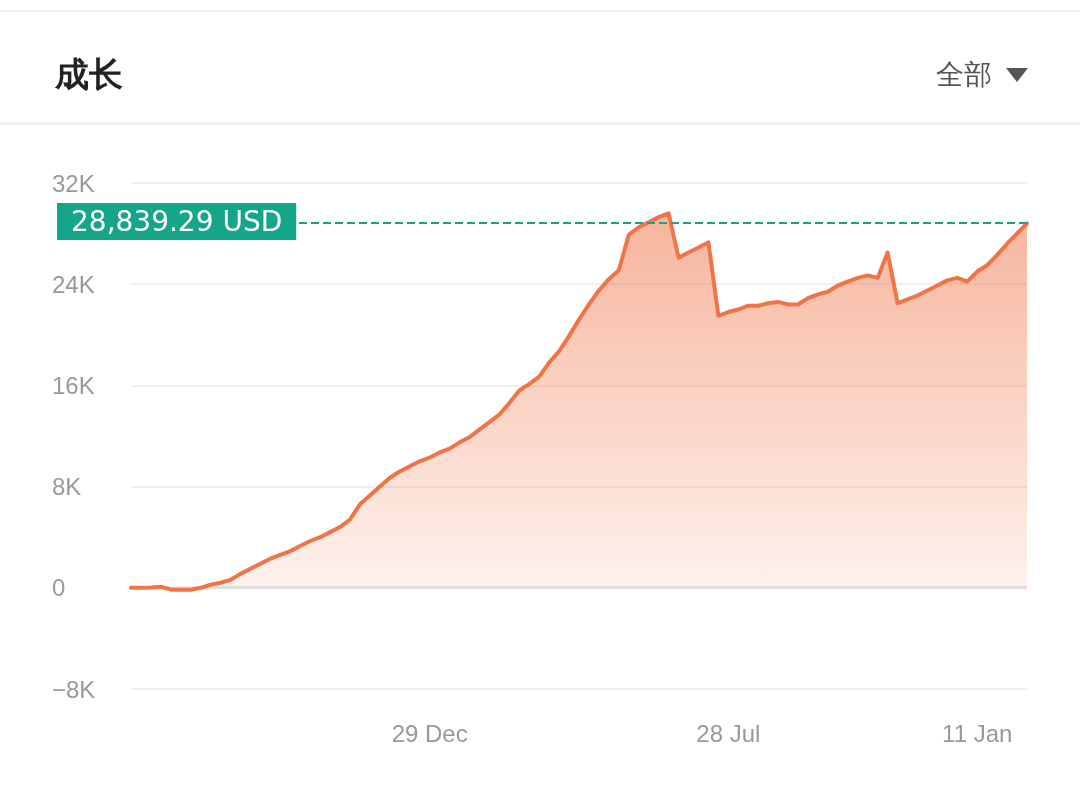 This screenshot has width=1080, height=794. What do you see at coordinates (59, 588) in the screenshot?
I see `y-tick-label: 0` at bounding box center [59, 588].